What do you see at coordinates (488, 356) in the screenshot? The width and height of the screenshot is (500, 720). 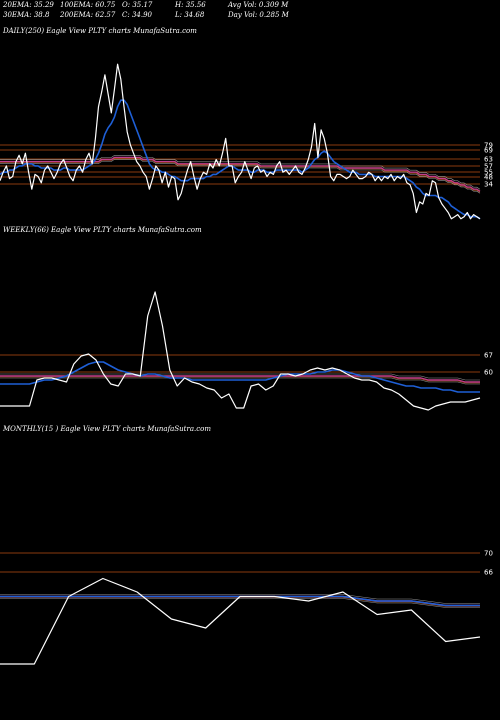 I see `weekly-y-tick-label: 67` at bounding box center [488, 356].